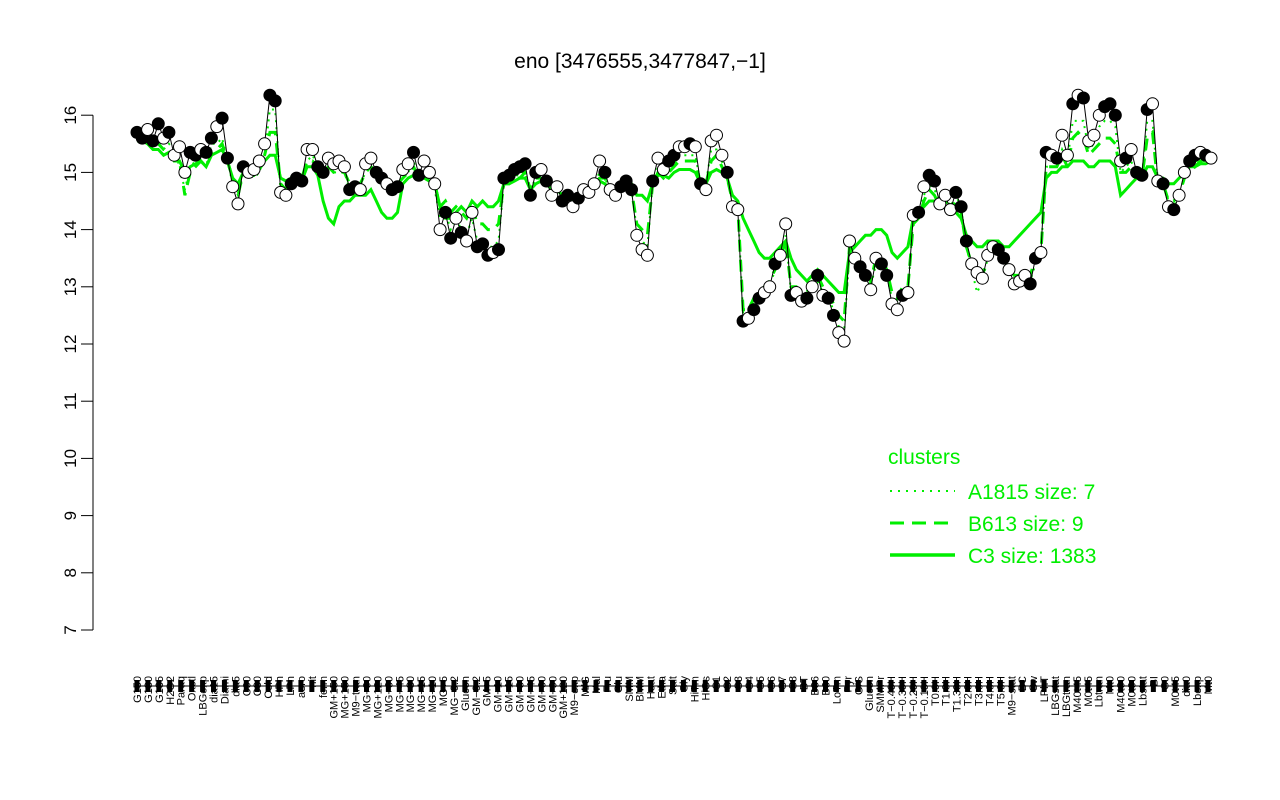  I want to click on x-tick-label: T2.0H, so click(969, 691).